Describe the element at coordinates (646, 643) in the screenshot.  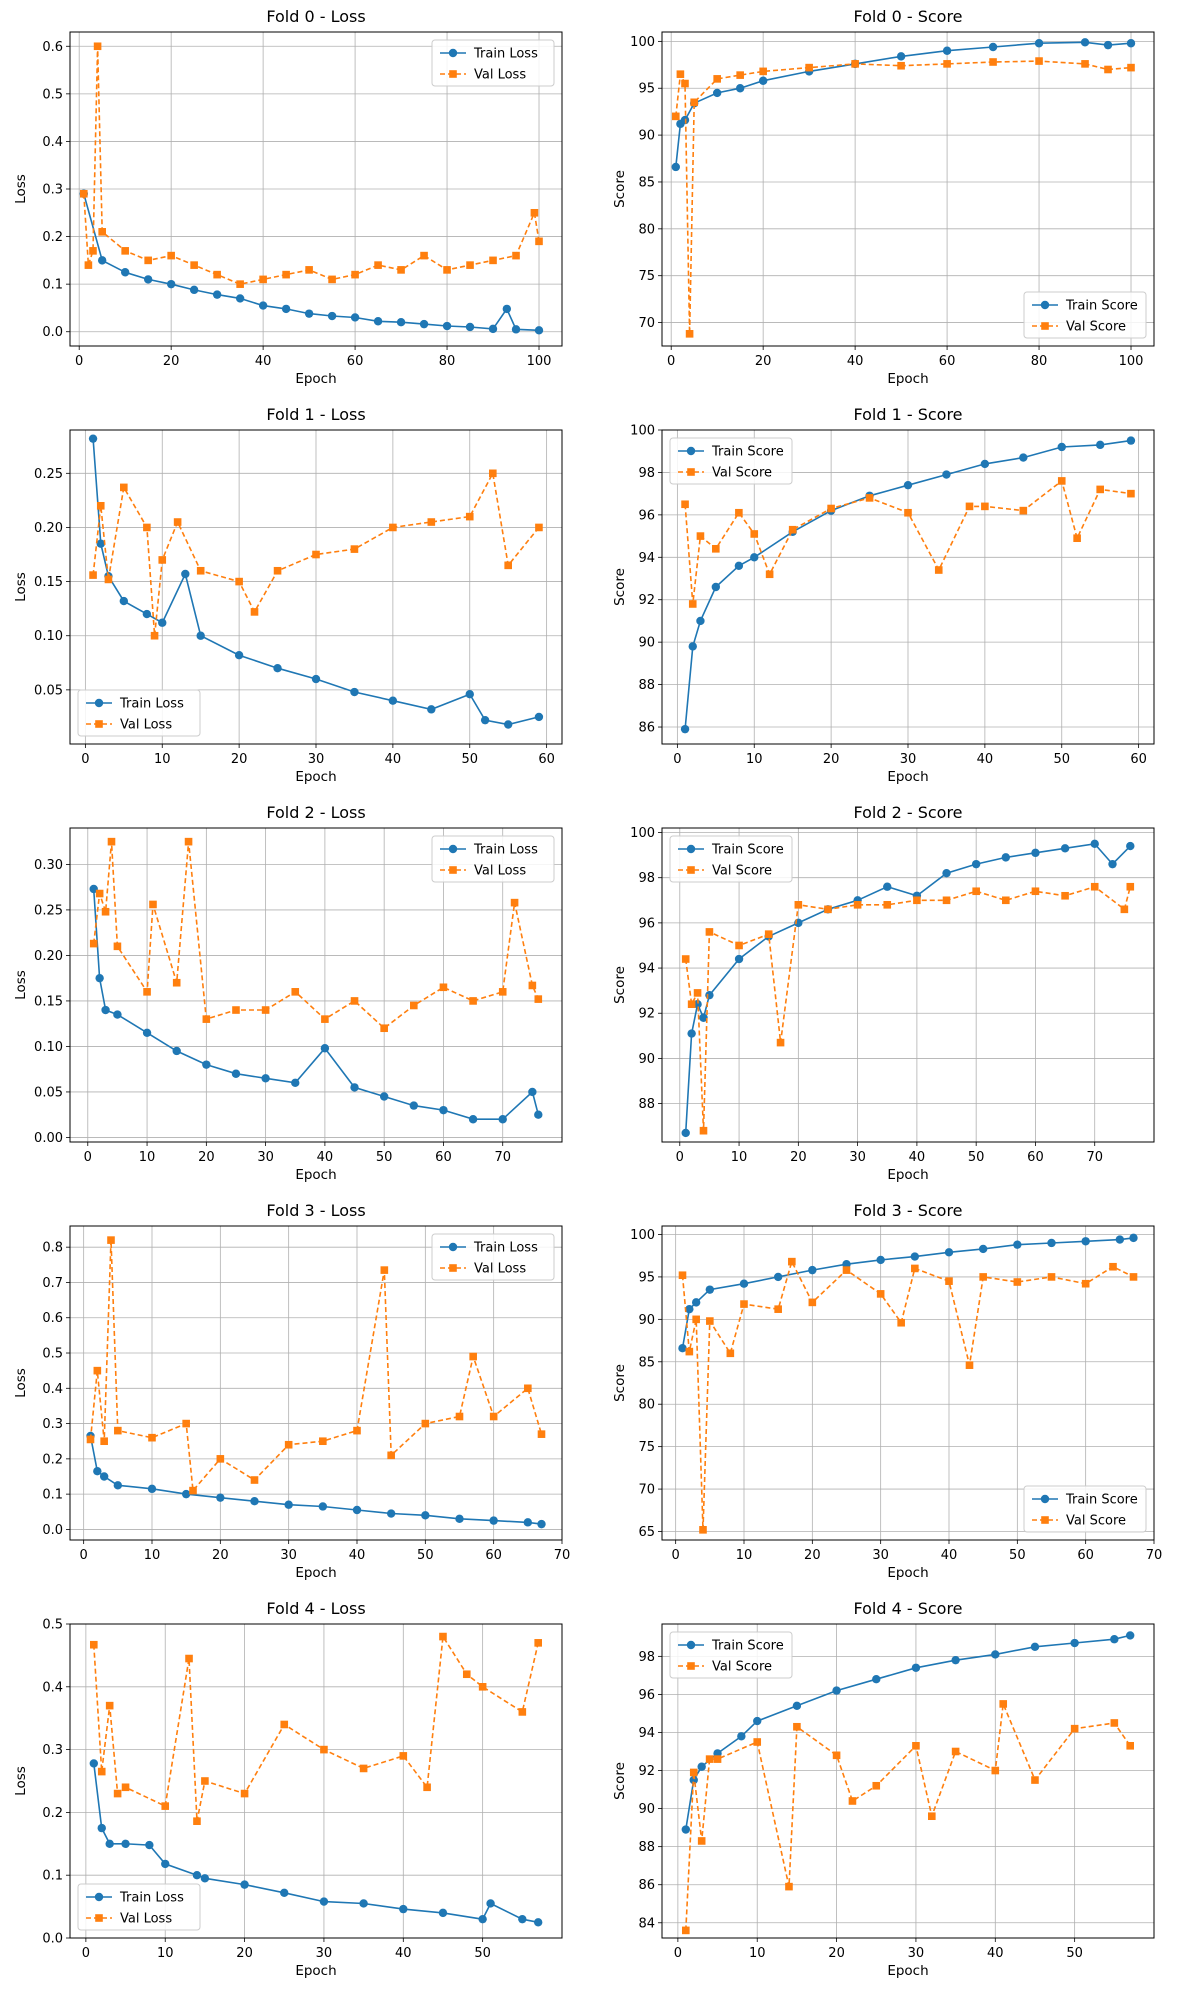
I see `y-tick-label: 90` at that location.